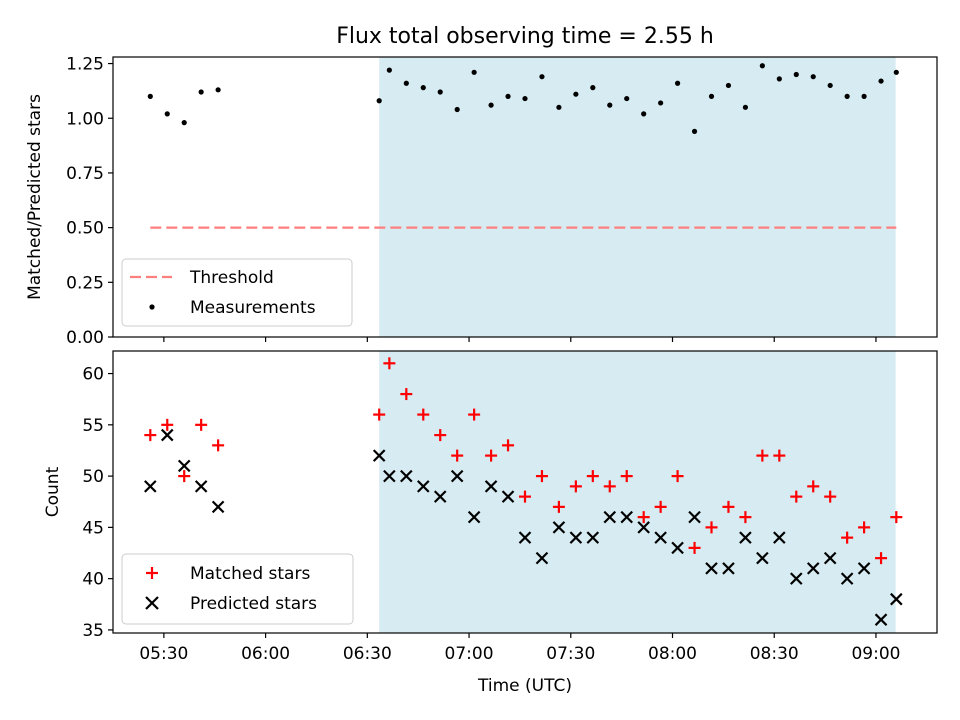 The width and height of the screenshot is (960, 720). I want to click on bottom-legend-box, so click(237, 589).